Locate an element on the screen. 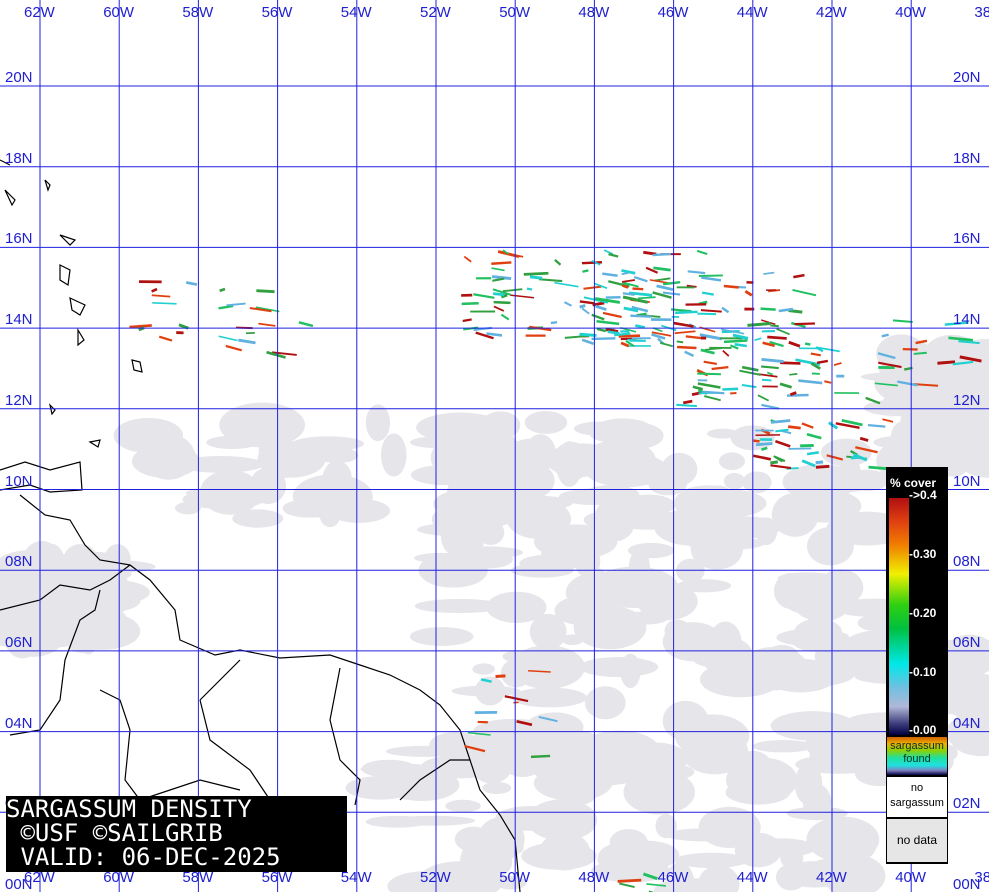 The image size is (989, 893). latitude-label-right: 04N is located at coordinates (967, 723).